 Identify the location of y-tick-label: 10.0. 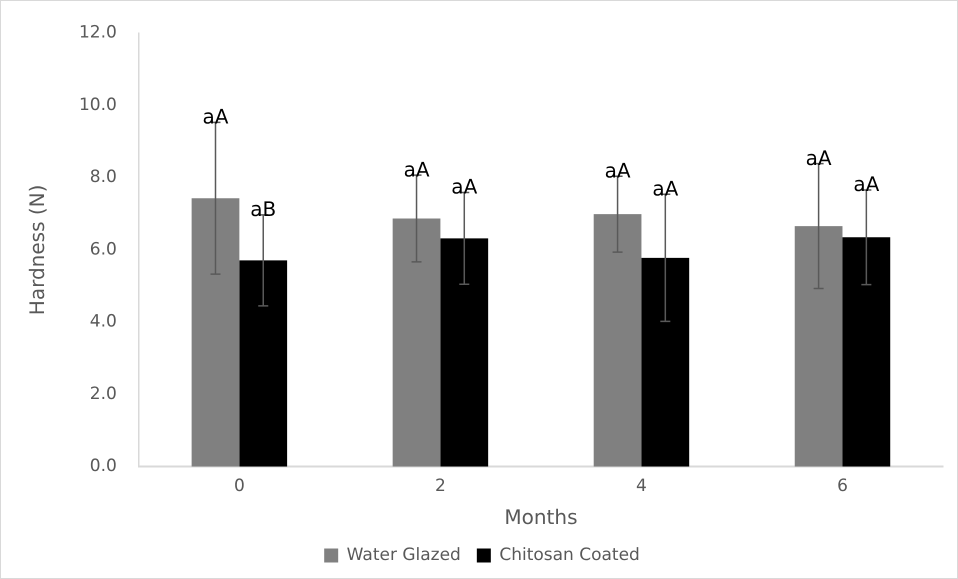
(97, 104).